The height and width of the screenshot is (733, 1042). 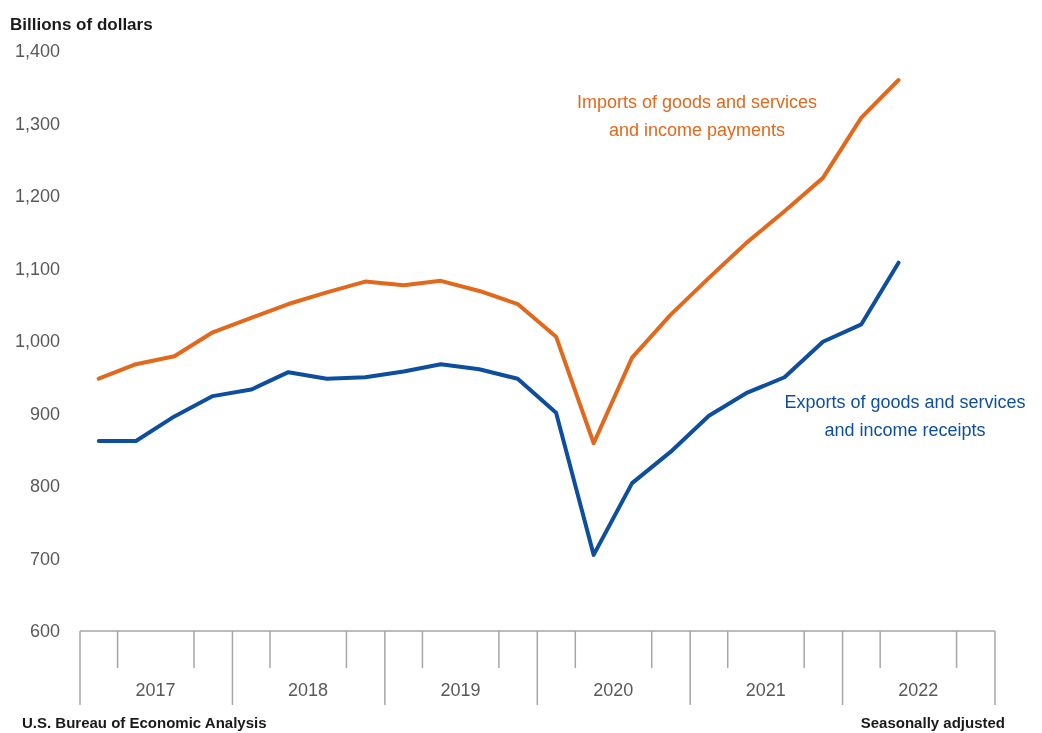 What do you see at coordinates (37, 268) in the screenshot?
I see `y-tick-label: 1,100` at bounding box center [37, 268].